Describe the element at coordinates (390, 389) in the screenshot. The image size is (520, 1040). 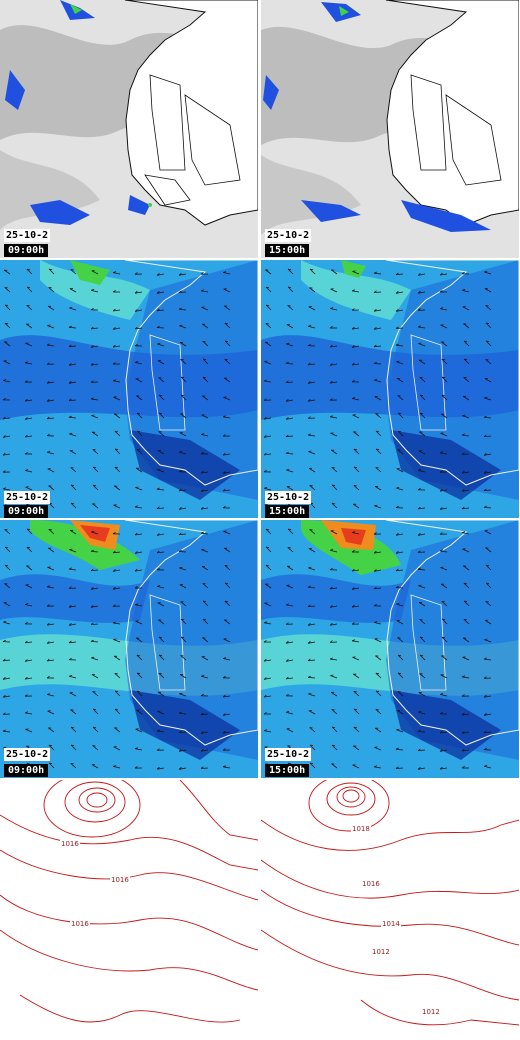
I see `wind-panel-1500: 25-10-2 15:00h` at that location.